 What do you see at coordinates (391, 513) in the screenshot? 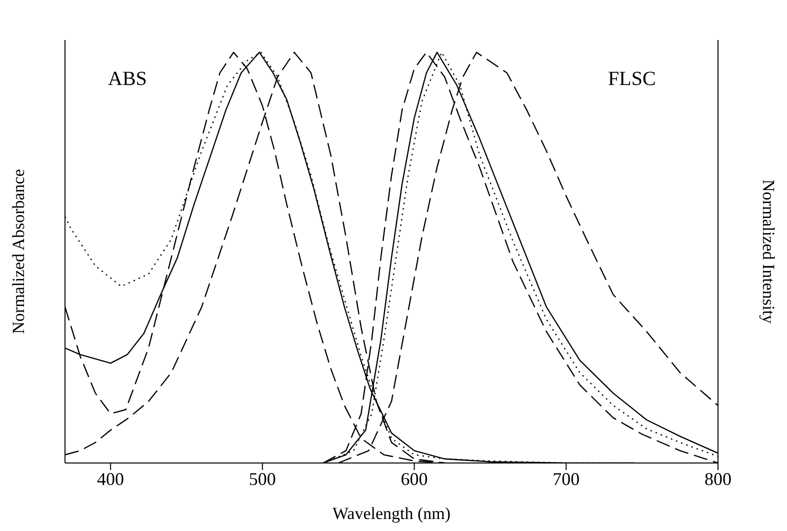
I see `x-axis-title: Wavelength (nm)` at bounding box center [391, 513].